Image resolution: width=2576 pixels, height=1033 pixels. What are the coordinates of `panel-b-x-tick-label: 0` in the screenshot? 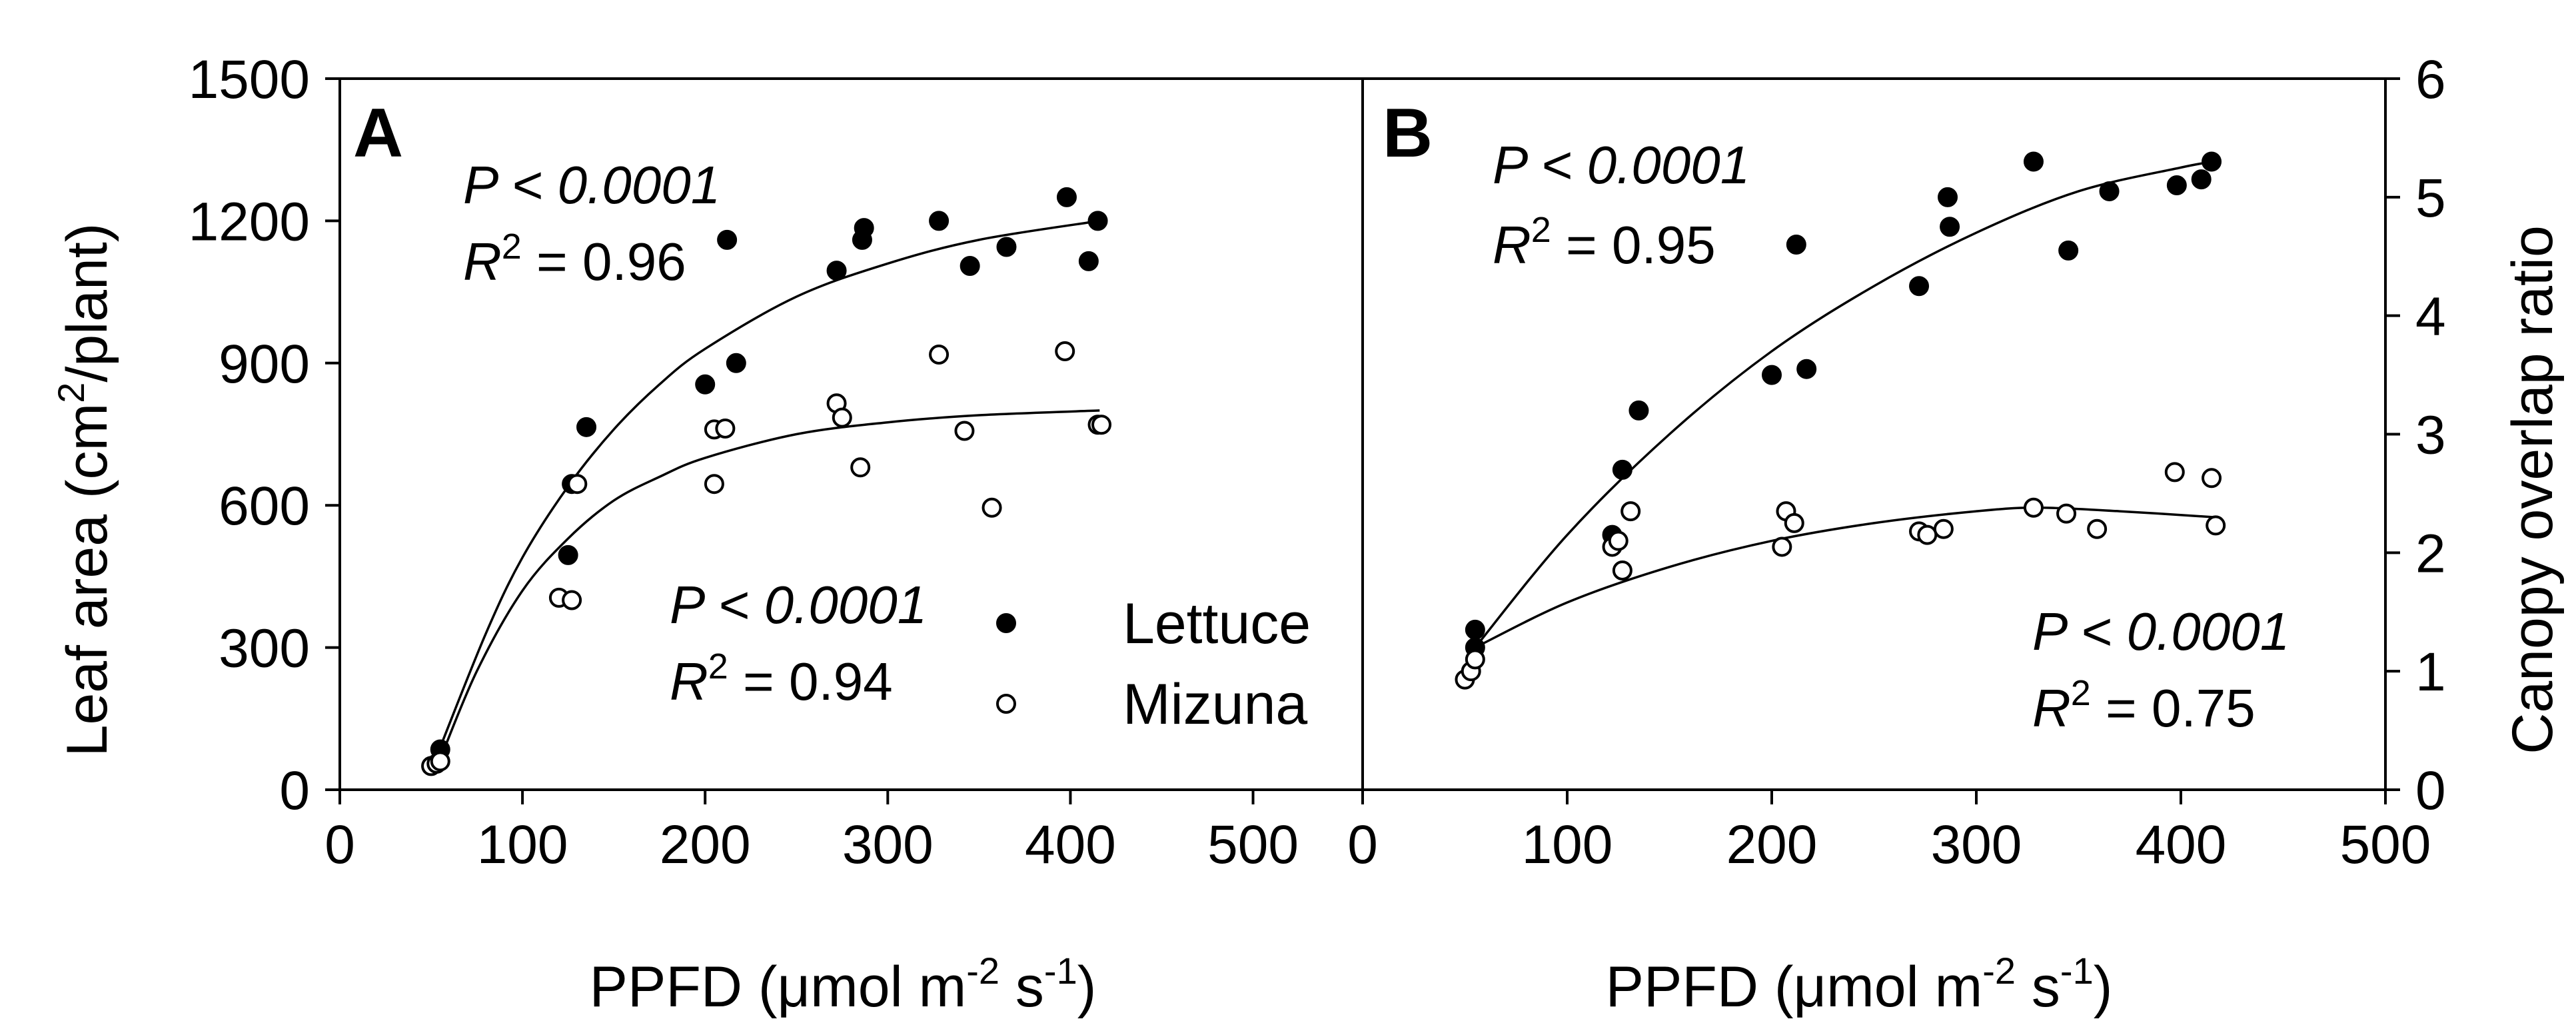 It's located at (1363, 845).